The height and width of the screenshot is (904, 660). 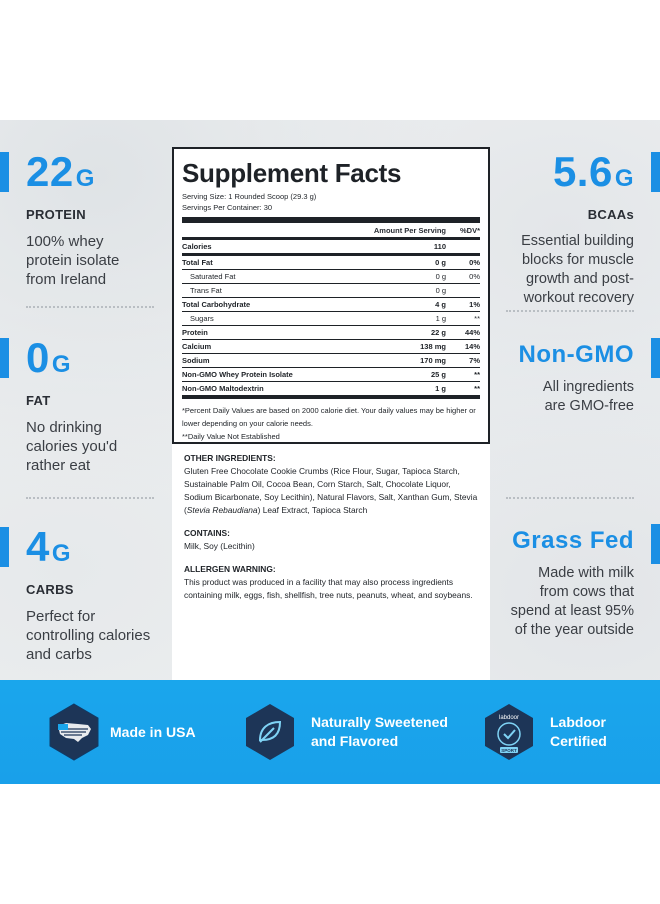 I want to click on allergen-heading: ALLERGEN WARNING:, so click(x=230, y=569).